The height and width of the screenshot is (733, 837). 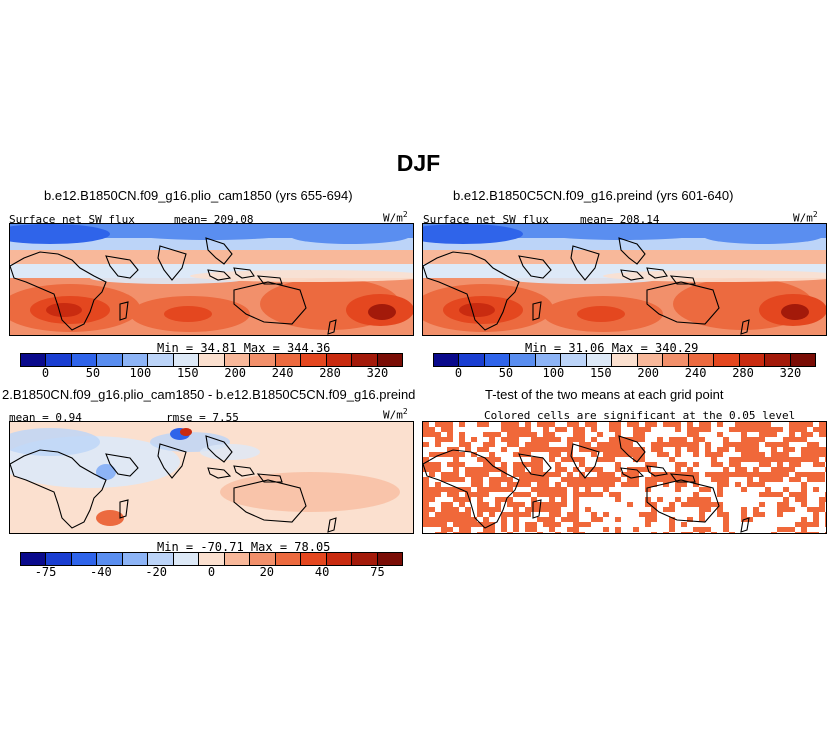 I want to click on colorbar-tick-label: 320, so click(x=377, y=373).